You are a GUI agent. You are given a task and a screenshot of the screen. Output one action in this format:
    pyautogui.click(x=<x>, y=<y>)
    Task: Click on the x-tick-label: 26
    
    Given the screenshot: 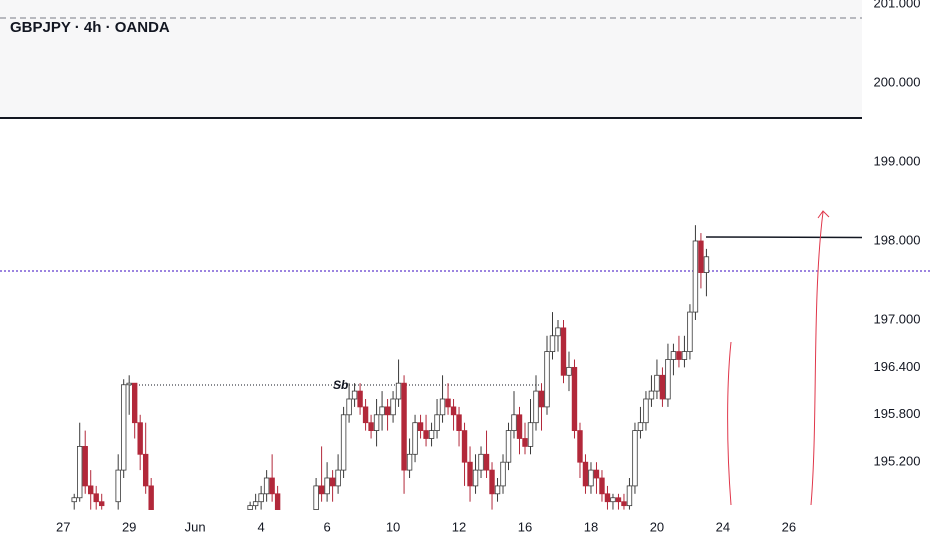 What is the action you would take?
    pyautogui.click(x=789, y=526)
    